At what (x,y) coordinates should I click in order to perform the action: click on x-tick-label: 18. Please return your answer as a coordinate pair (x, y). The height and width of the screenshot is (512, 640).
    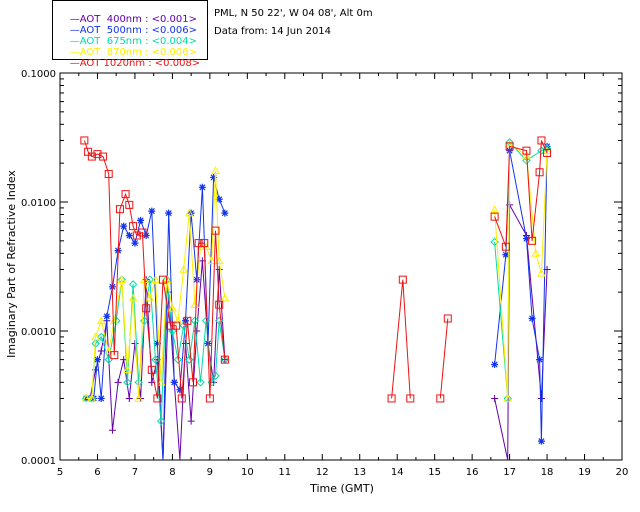
    Looking at the image, I should click on (547, 472).